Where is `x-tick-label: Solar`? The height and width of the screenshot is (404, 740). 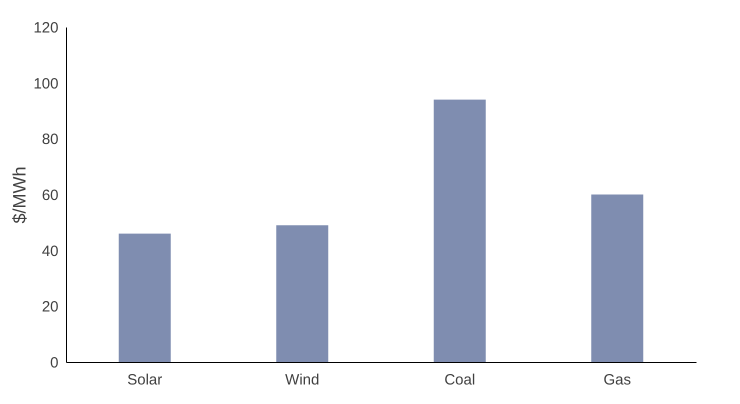
x-tick-label: Solar is located at coordinates (144, 380).